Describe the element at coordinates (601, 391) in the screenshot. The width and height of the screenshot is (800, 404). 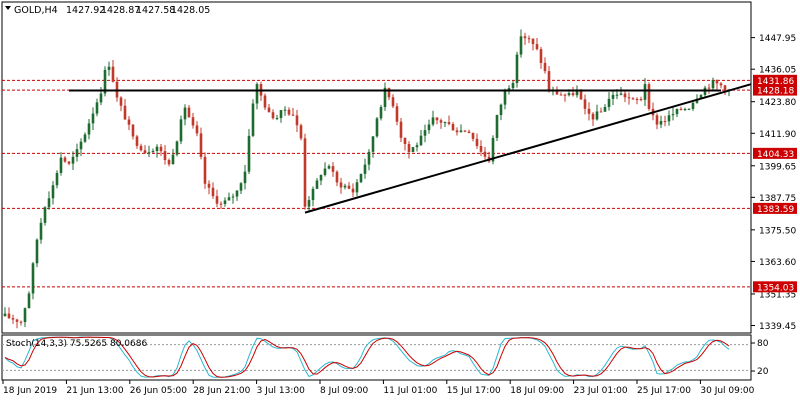
I see `time-tick-label: 23 Jul 01:00` at that location.